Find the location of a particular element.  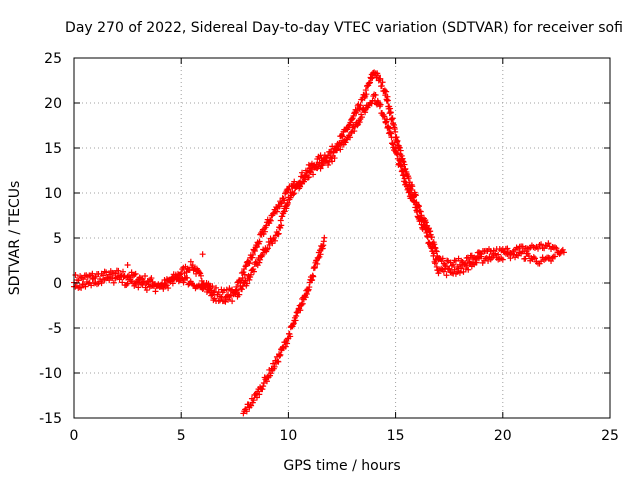

y-tick-label: 15 is located at coordinates (53, 149).